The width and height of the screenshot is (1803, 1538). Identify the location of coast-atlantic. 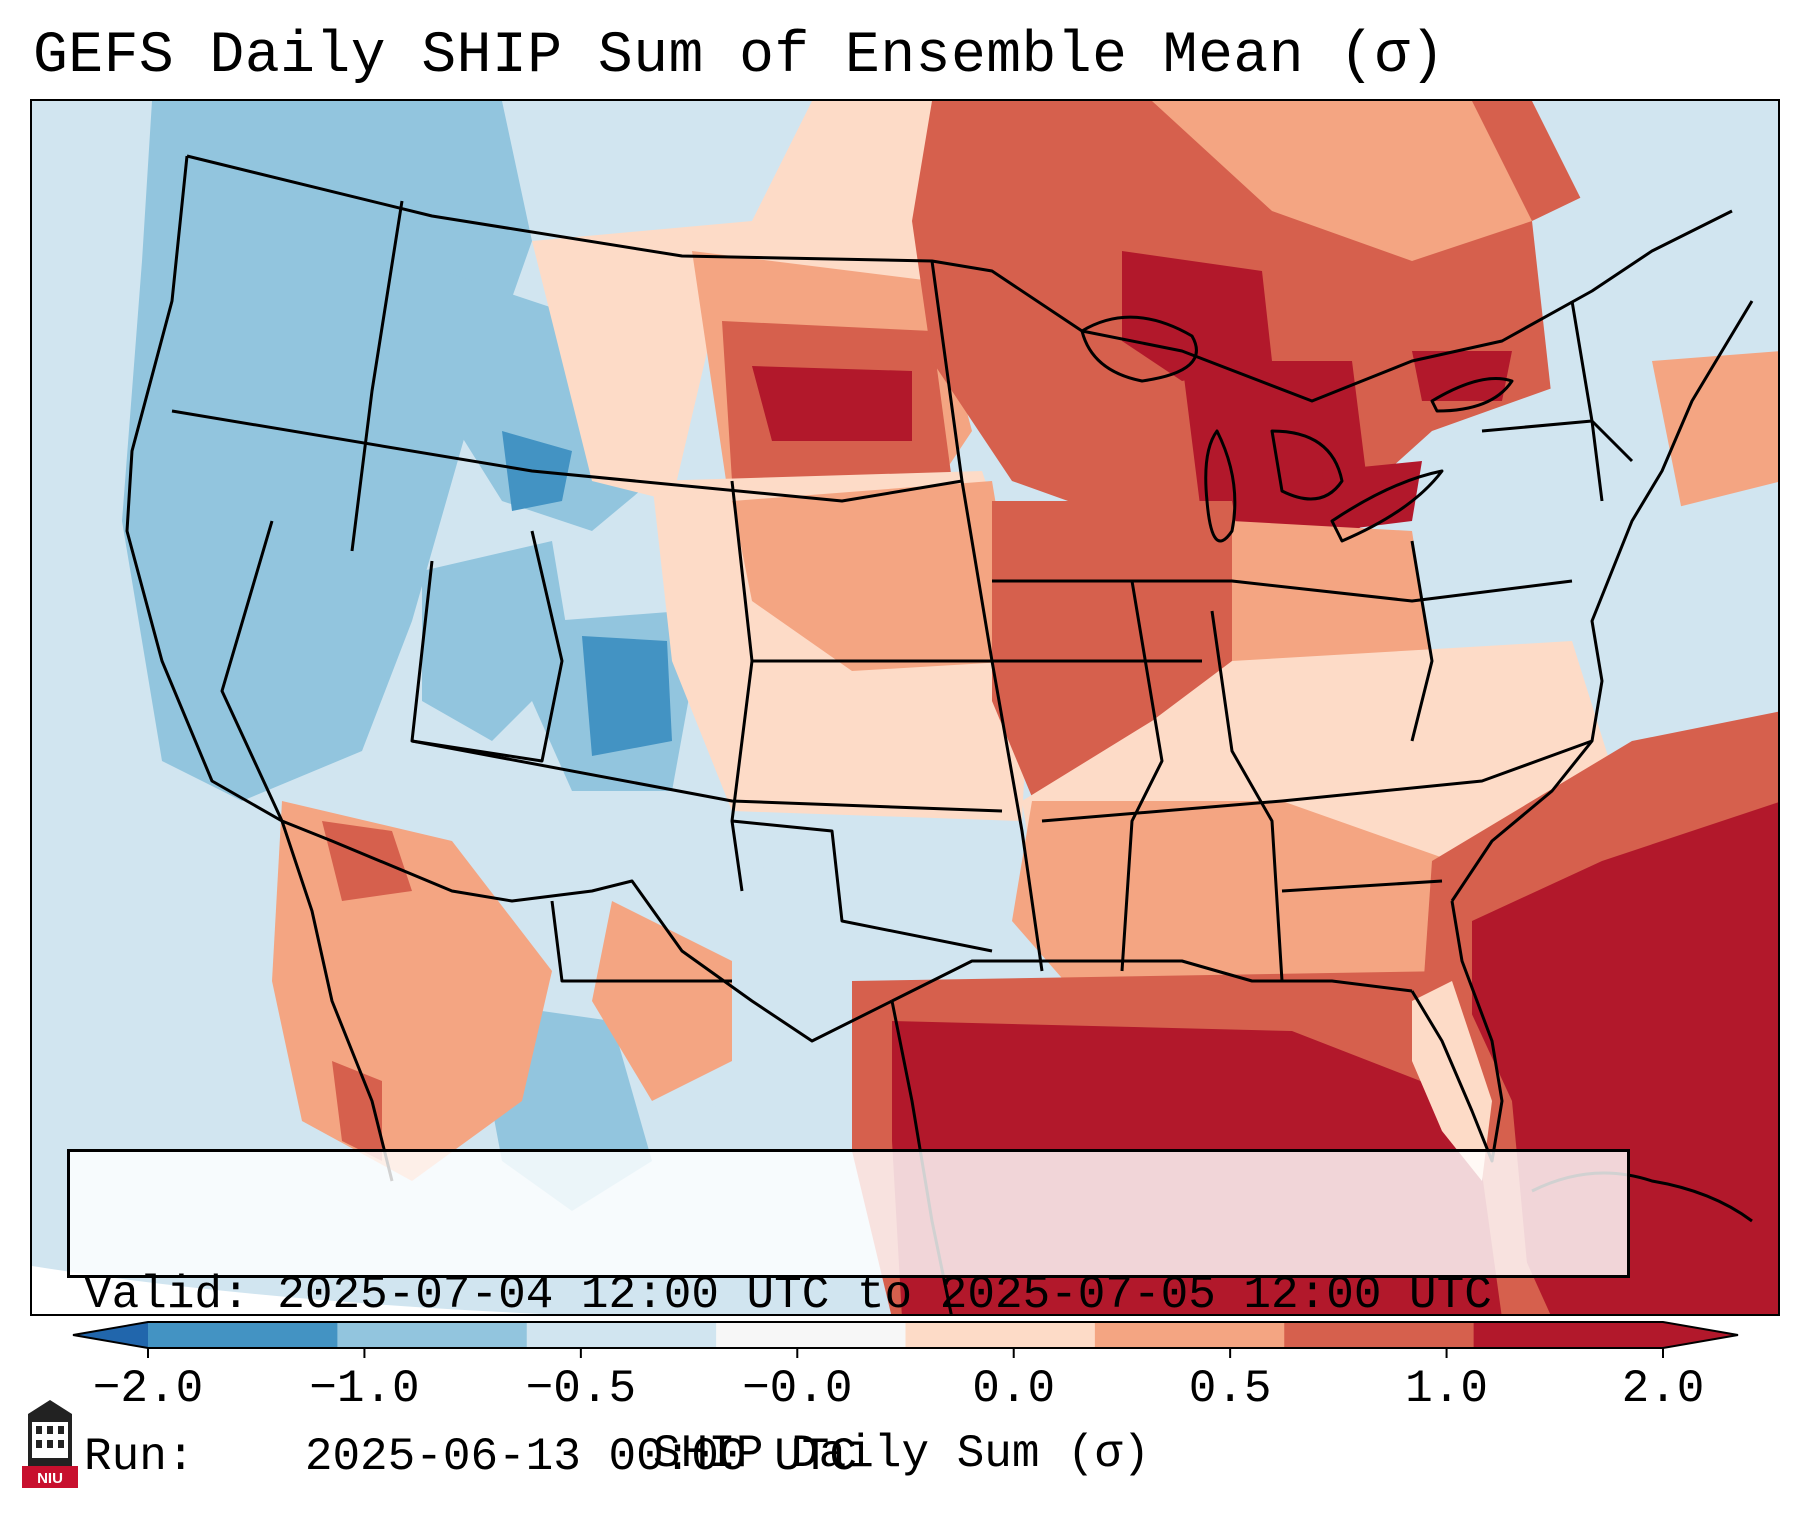
(1602, 601).